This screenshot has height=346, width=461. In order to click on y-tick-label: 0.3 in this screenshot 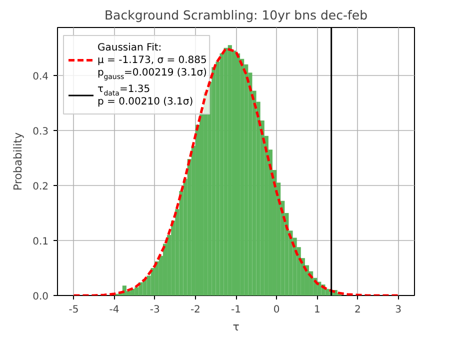, I will do `click(40, 132)`.